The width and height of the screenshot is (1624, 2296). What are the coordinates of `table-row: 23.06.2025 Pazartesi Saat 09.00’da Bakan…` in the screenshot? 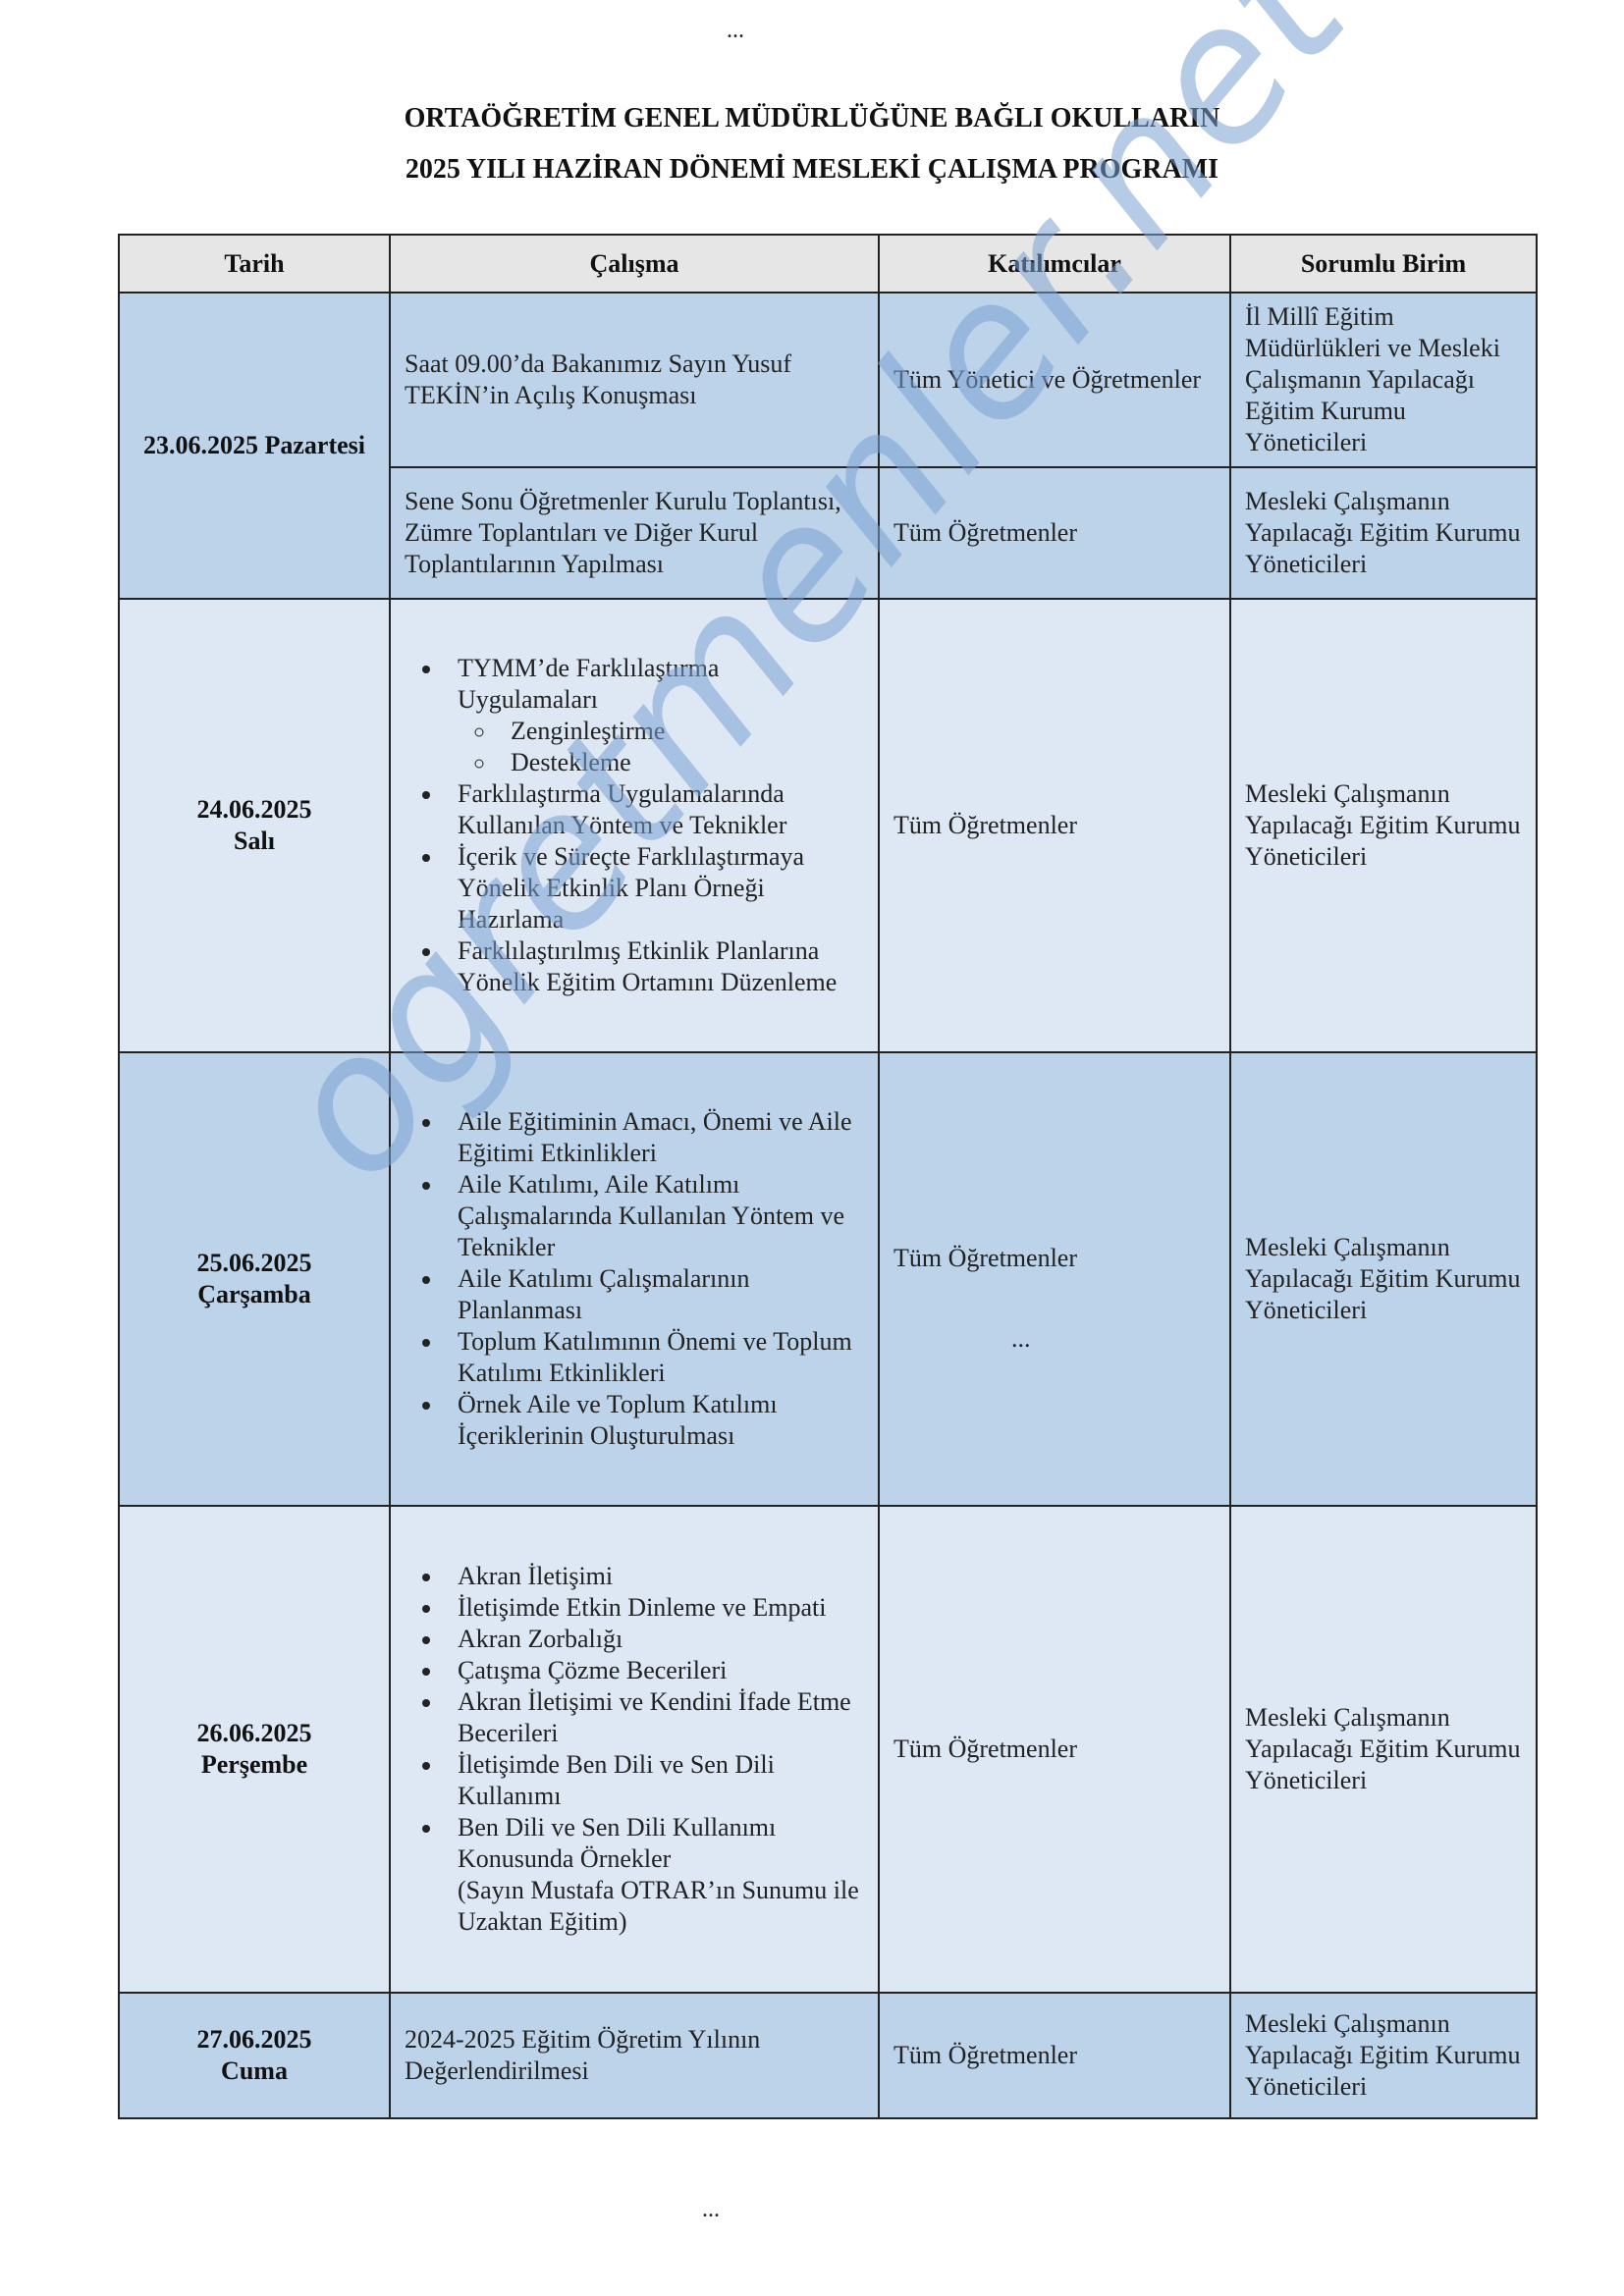 It's located at (828, 446).